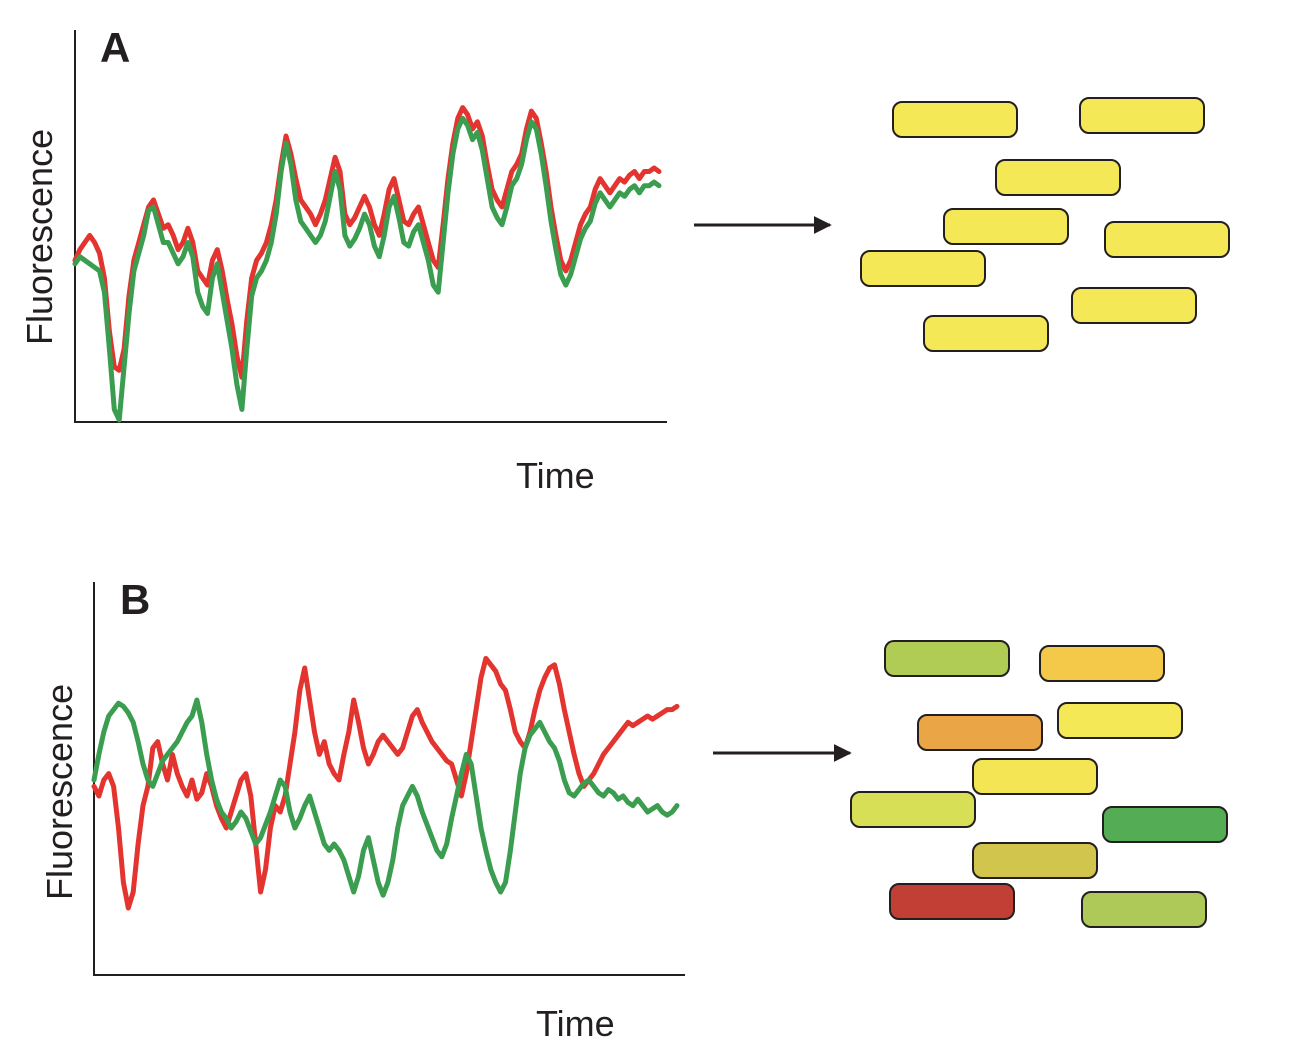 The image size is (1296, 1058). What do you see at coordinates (367, 242) in the screenshot?
I see `trace-red-a` at bounding box center [367, 242].